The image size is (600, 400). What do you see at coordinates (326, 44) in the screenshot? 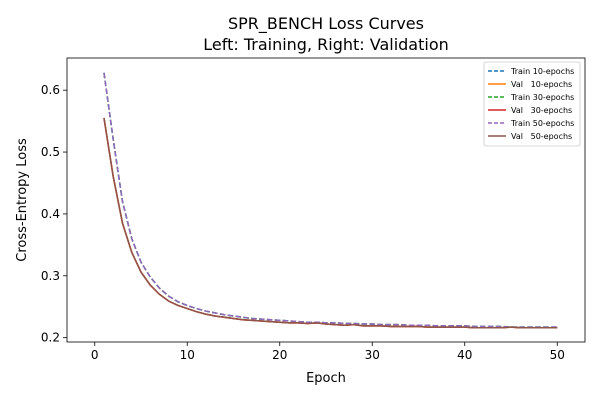
I see `chart-subtitle: Left: Training, Right: Validation` at bounding box center [326, 44].